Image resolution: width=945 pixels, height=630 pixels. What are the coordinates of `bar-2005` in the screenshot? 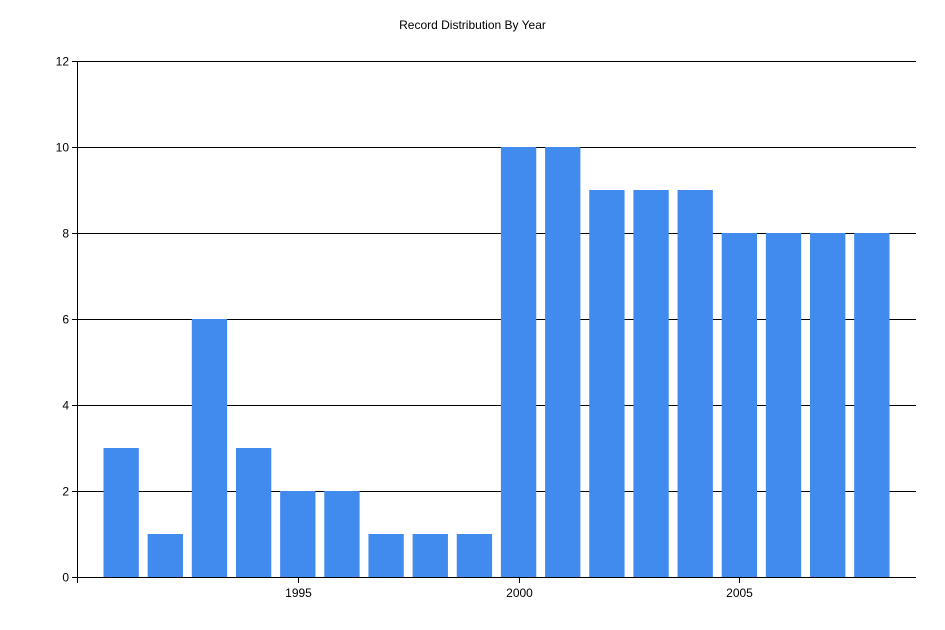 It's located at (739, 405).